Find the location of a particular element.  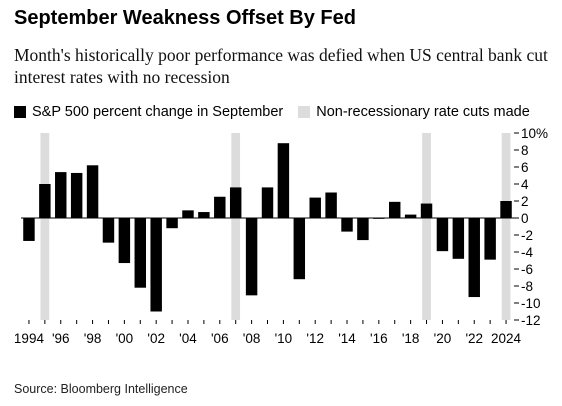

y-tick-label: 4 is located at coordinates (525, 184).